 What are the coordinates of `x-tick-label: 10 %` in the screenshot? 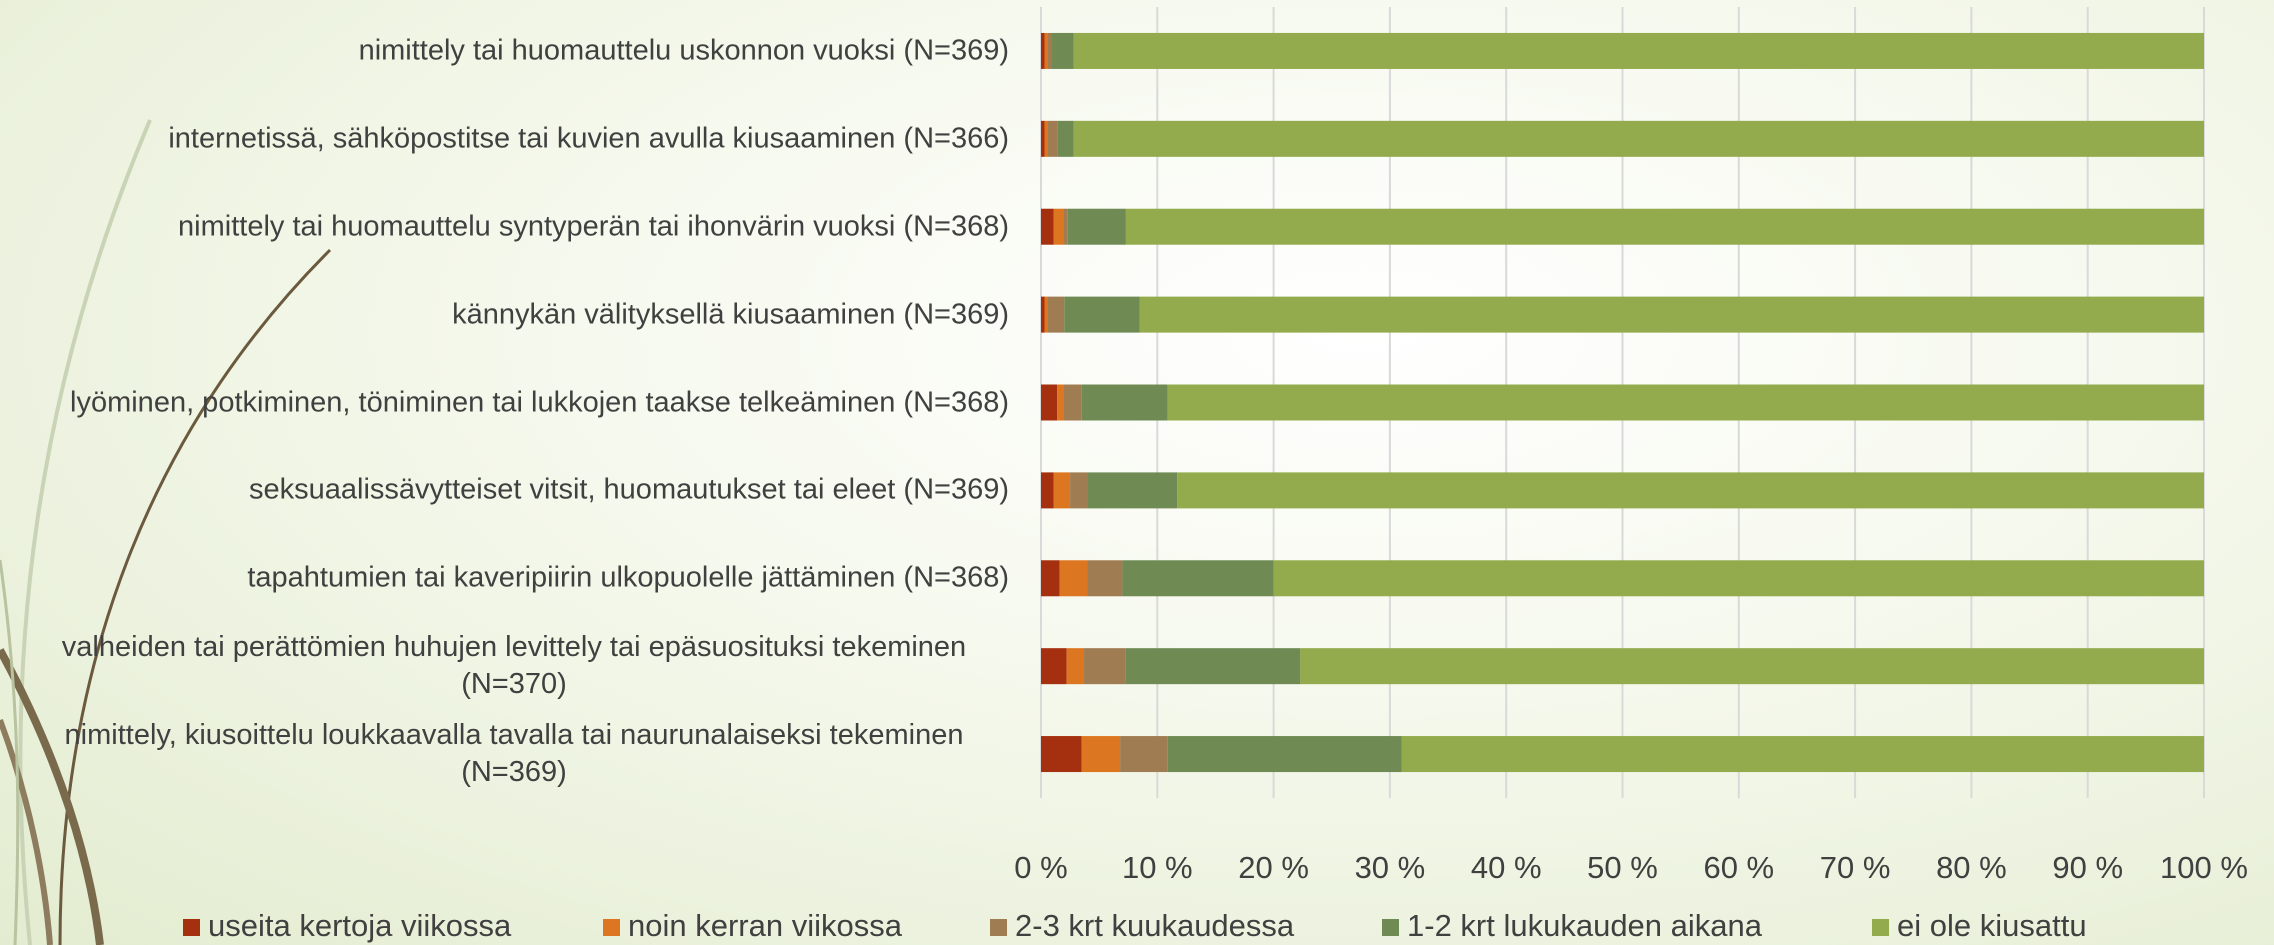 It's located at (1157, 867).